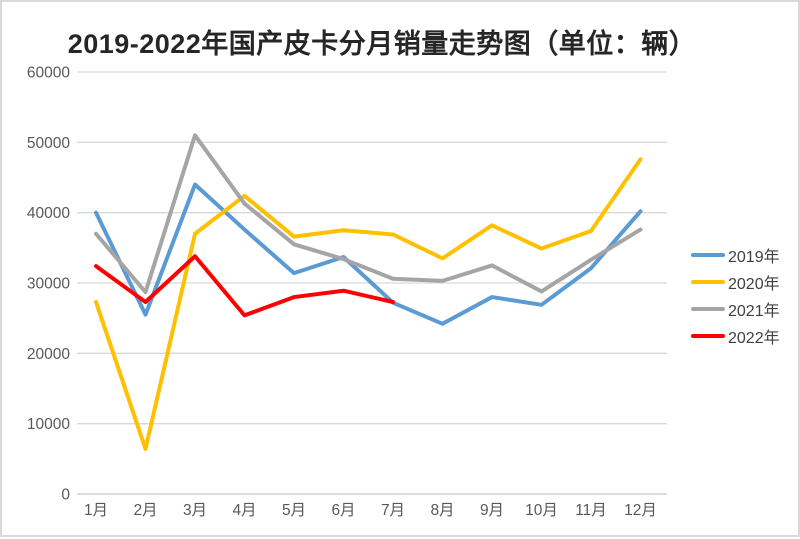 The width and height of the screenshot is (800, 539). Describe the element at coordinates (96, 510) in the screenshot. I see `x-tick-label: 1月` at that location.